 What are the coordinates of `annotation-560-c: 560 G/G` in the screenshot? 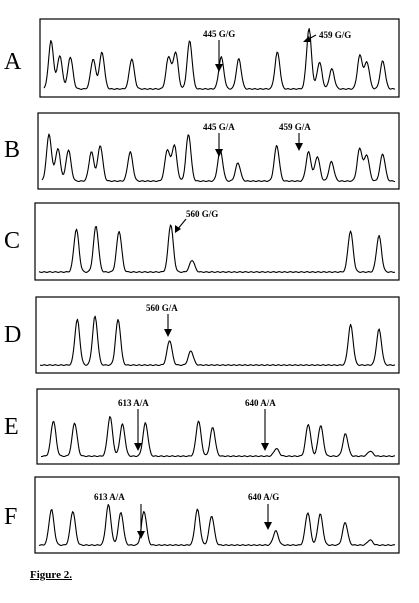 It's located at (202, 214).